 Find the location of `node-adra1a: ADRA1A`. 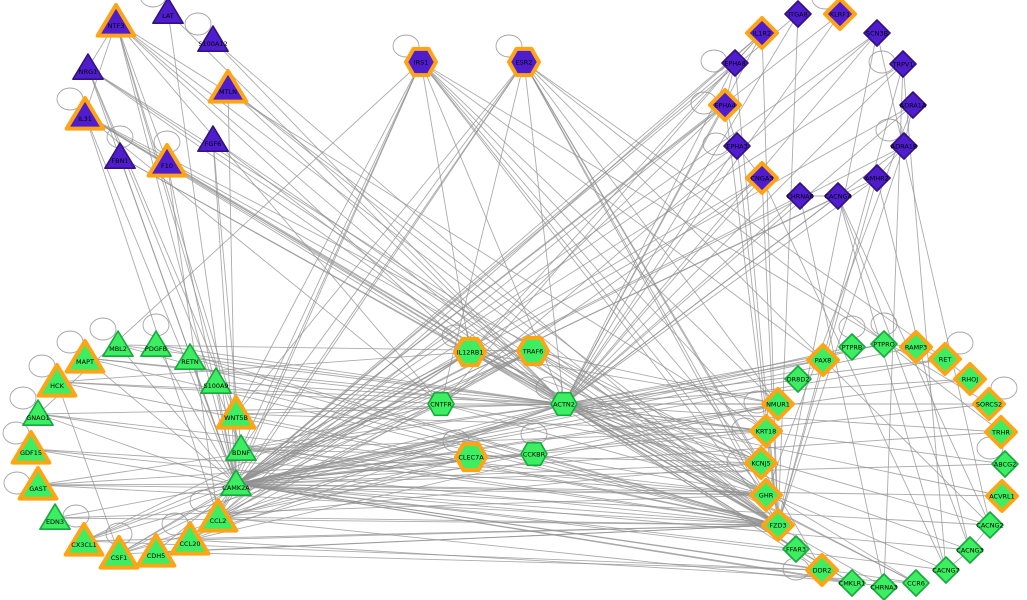

node-adra1a: ADRA1A is located at coordinates (913, 105).